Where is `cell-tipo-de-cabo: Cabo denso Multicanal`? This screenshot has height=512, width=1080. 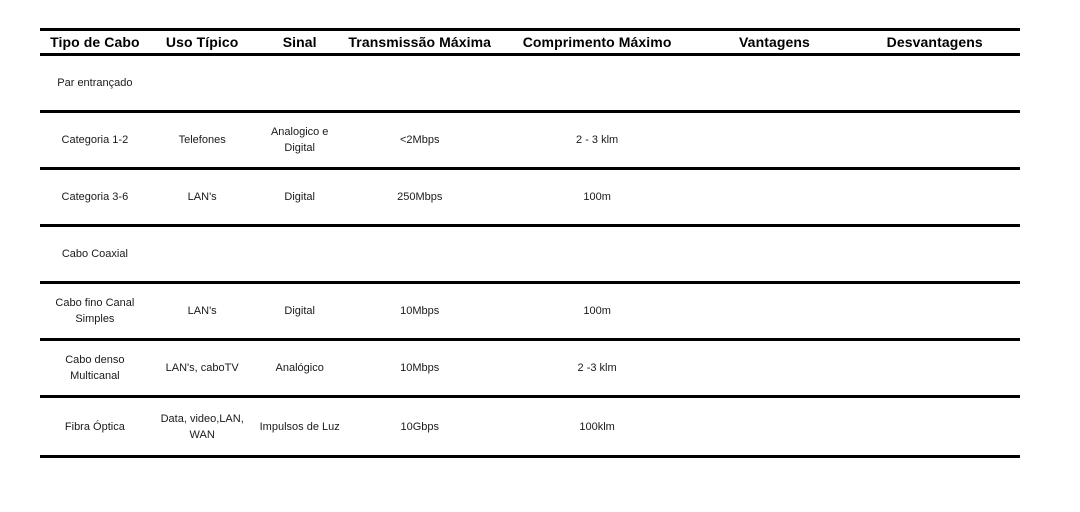
cell-tipo-de-cabo: Cabo denso Multicanal is located at coordinates (95, 368).